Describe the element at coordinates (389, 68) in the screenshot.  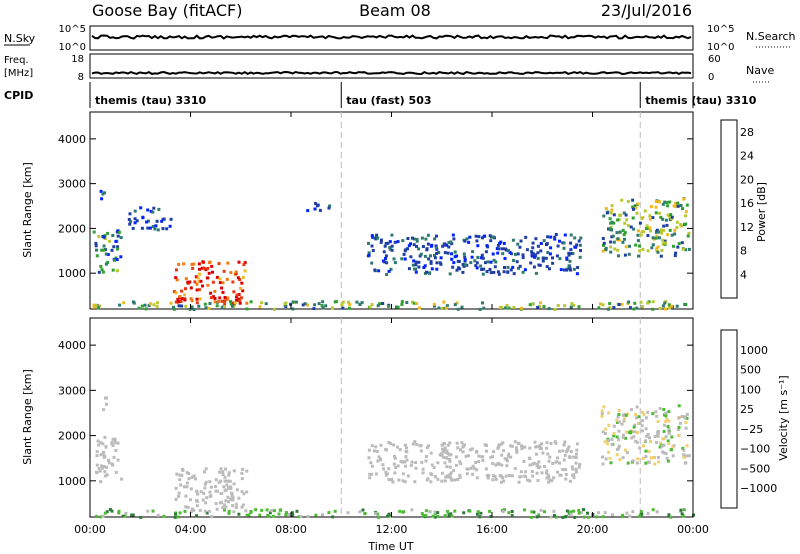
I see `freq-strip: Freq. [MHz] 18 8 60 0 Nave` at that location.